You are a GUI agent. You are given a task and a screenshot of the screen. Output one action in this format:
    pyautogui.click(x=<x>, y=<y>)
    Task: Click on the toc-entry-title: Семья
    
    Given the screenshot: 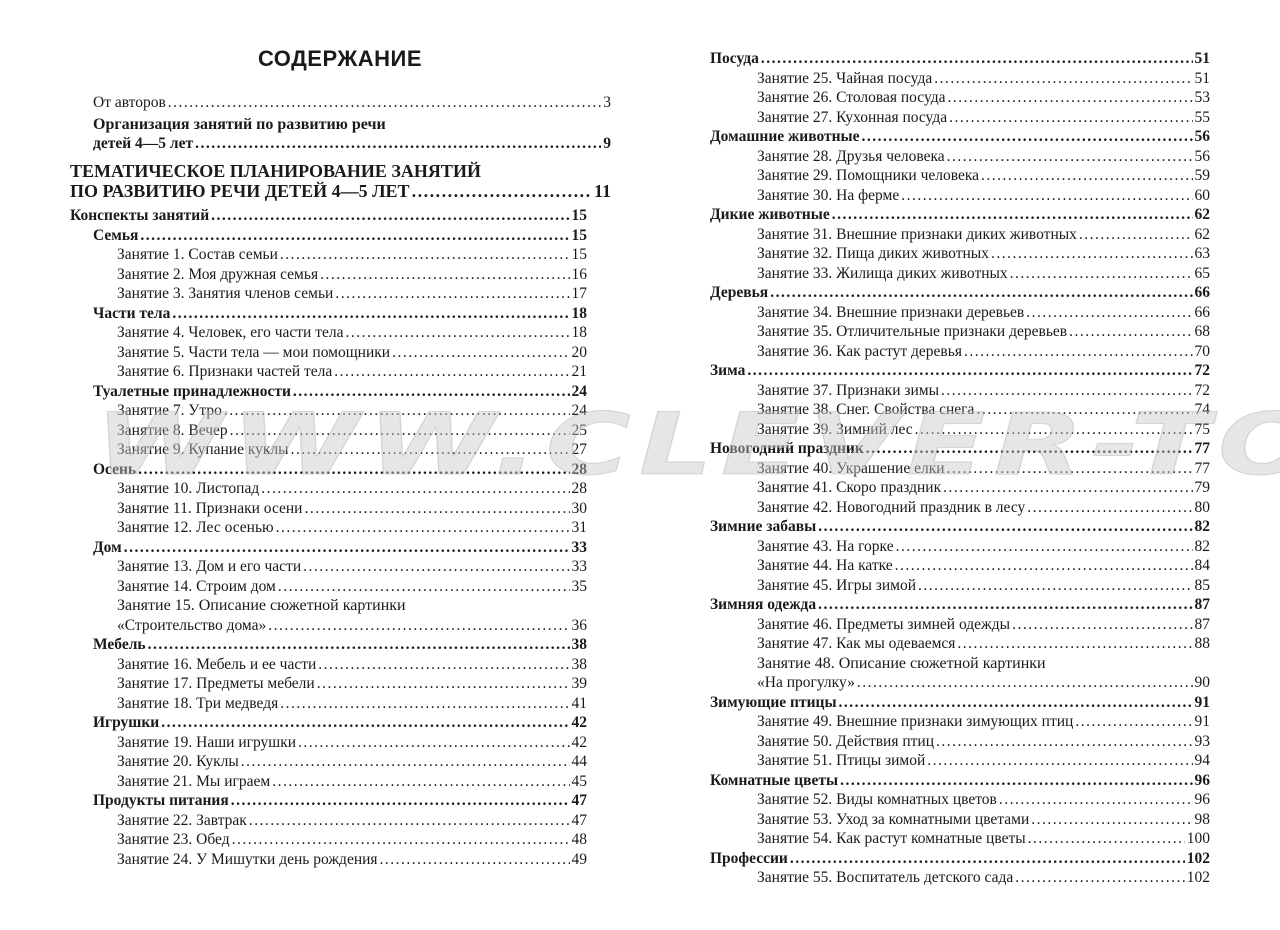 What is the action you would take?
    pyautogui.click(x=116, y=235)
    